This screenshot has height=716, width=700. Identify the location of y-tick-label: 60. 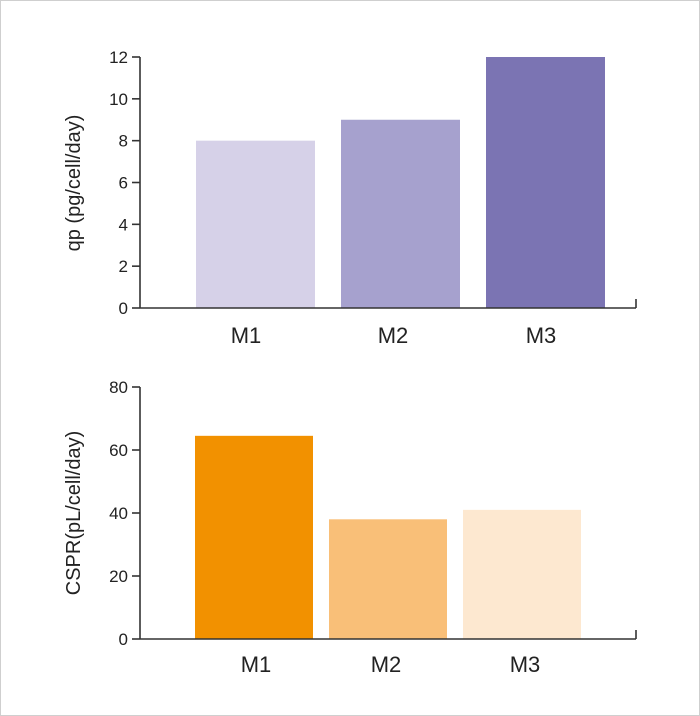
(118, 450).